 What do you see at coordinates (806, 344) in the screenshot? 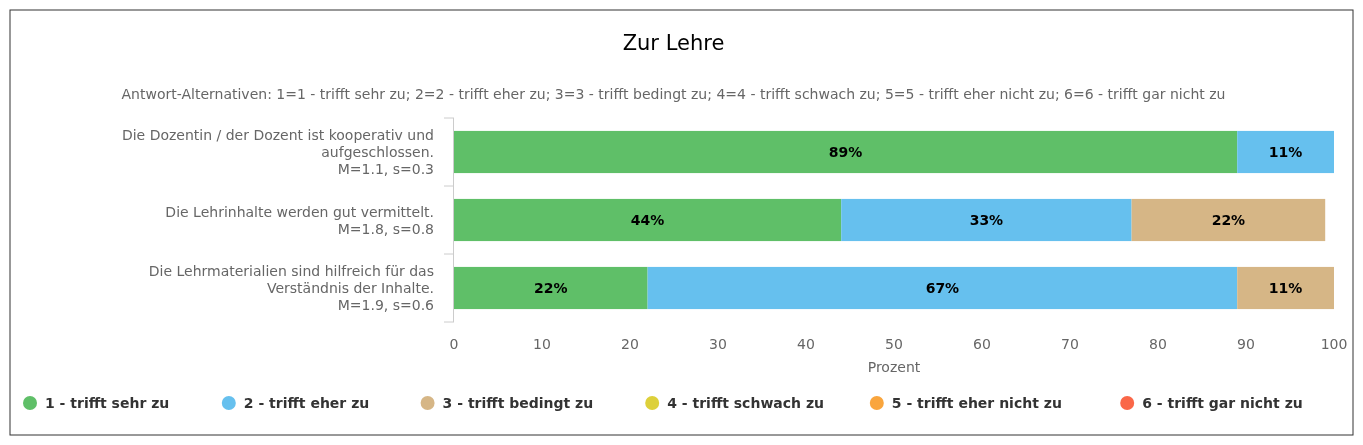
I see `x-tick-label: 40` at bounding box center [806, 344].